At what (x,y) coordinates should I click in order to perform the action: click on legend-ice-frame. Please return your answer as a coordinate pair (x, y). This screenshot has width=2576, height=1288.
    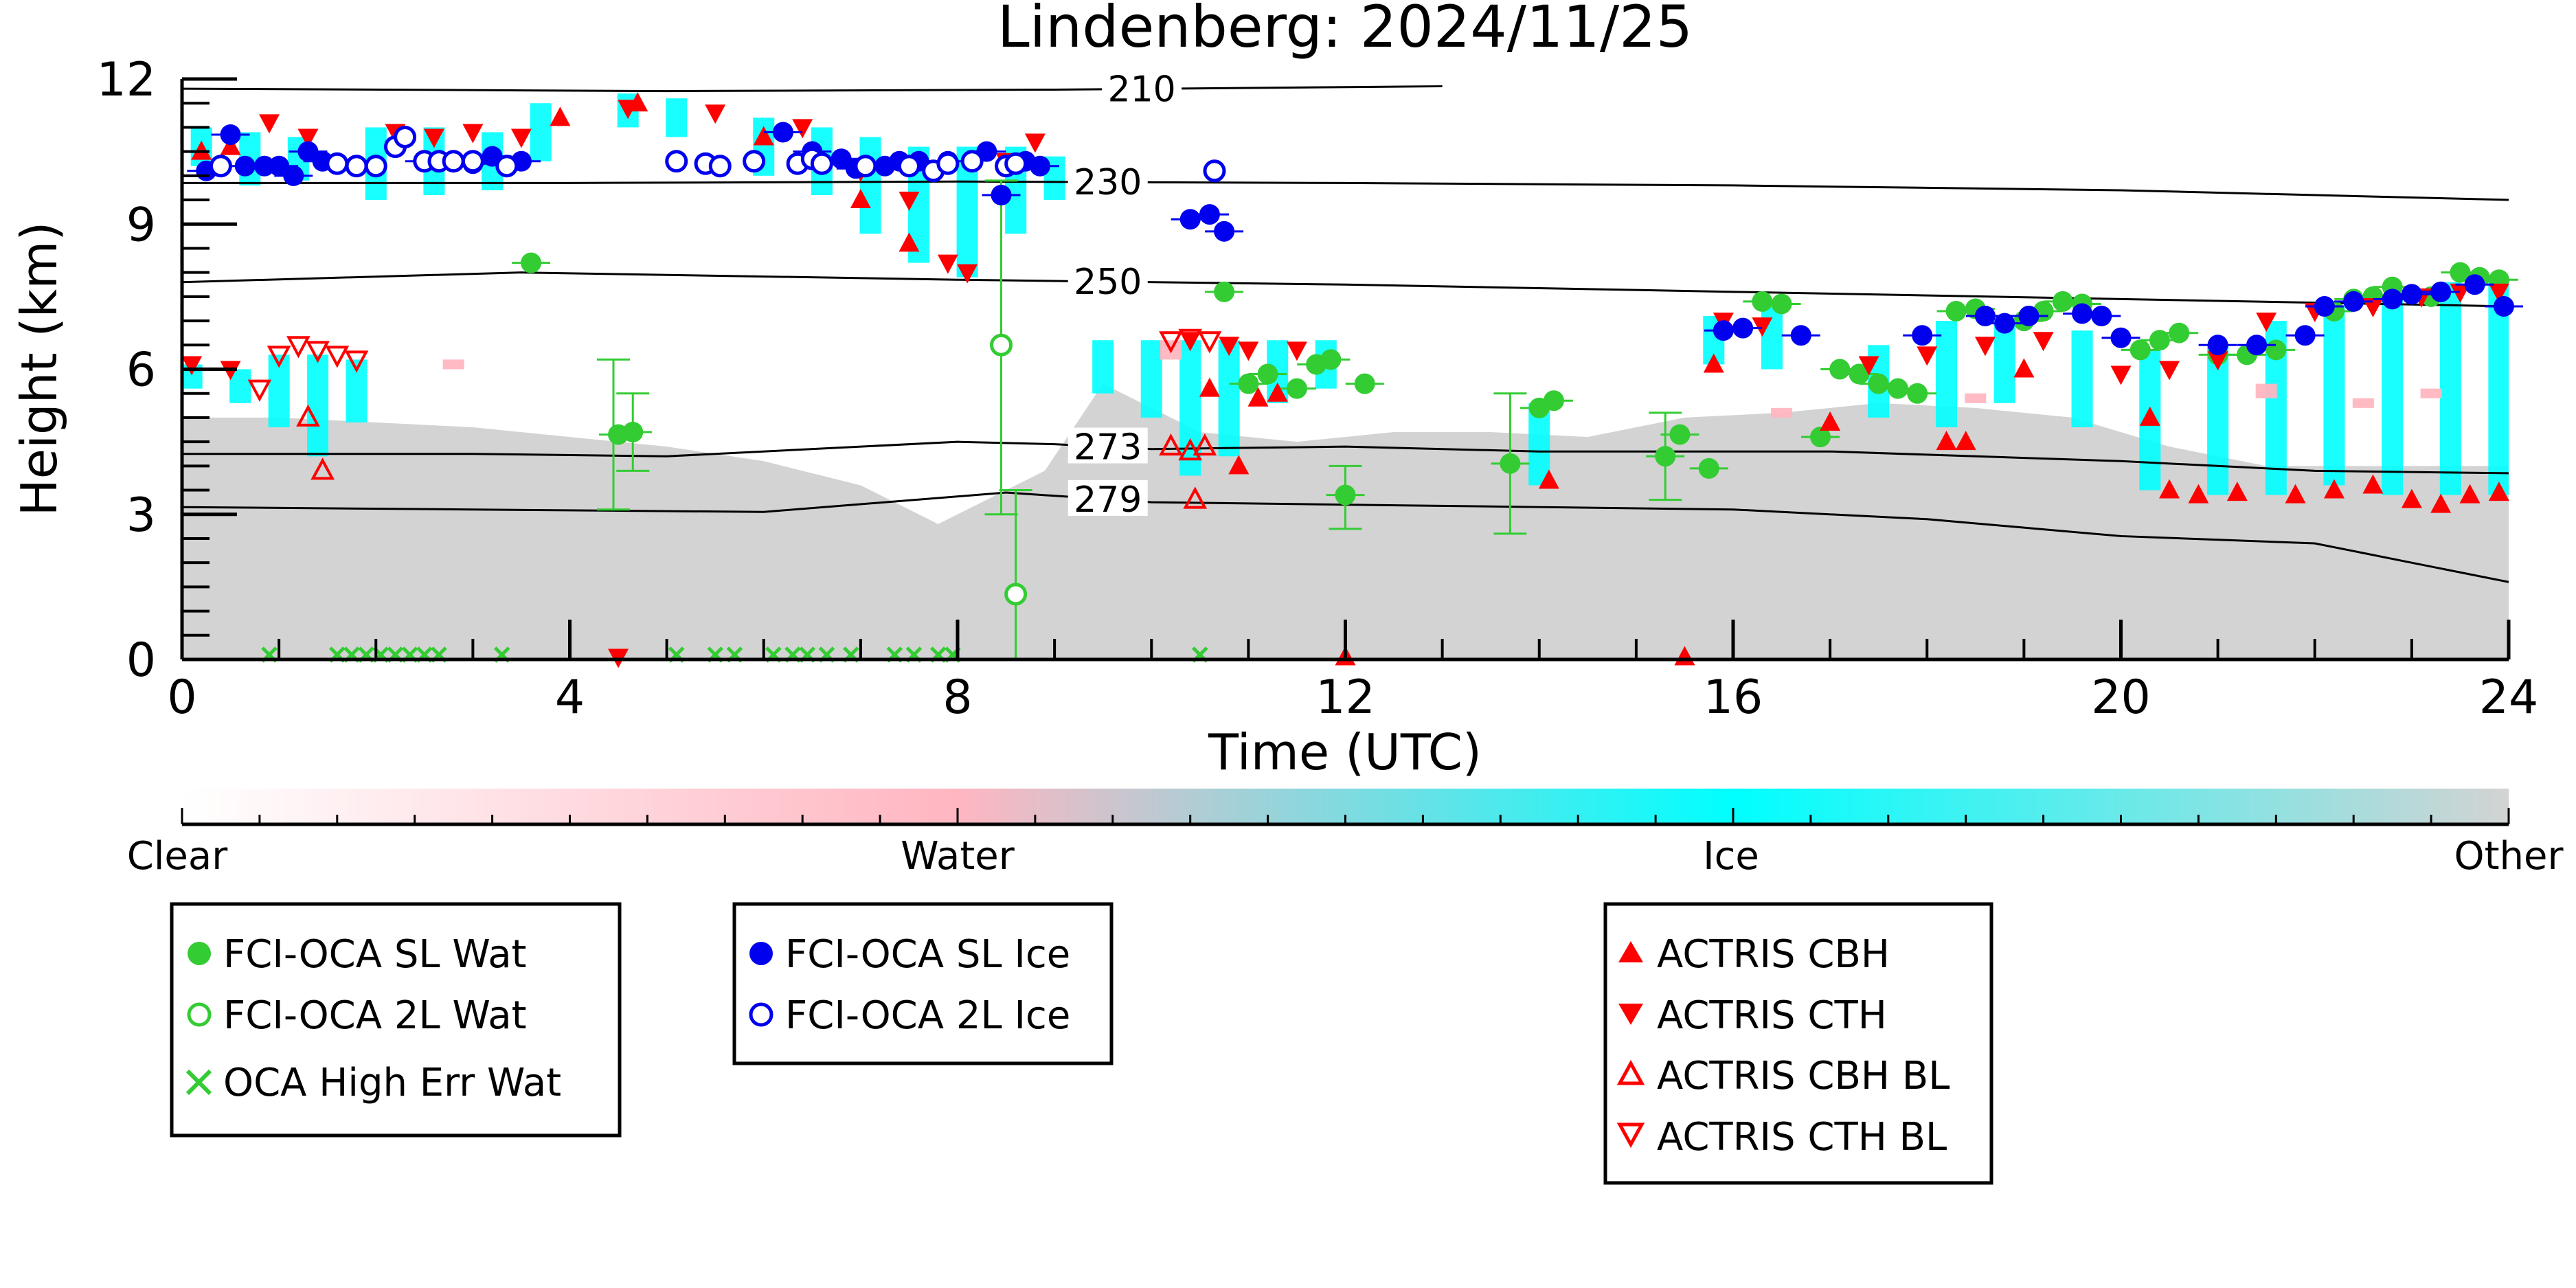
    Looking at the image, I should click on (923, 983).